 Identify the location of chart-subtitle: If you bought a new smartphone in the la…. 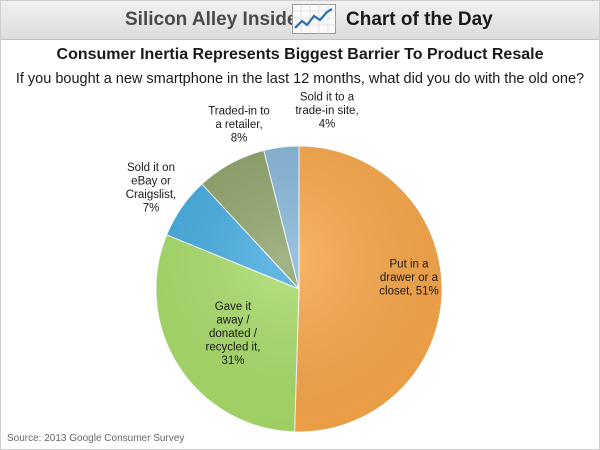
(300, 79).